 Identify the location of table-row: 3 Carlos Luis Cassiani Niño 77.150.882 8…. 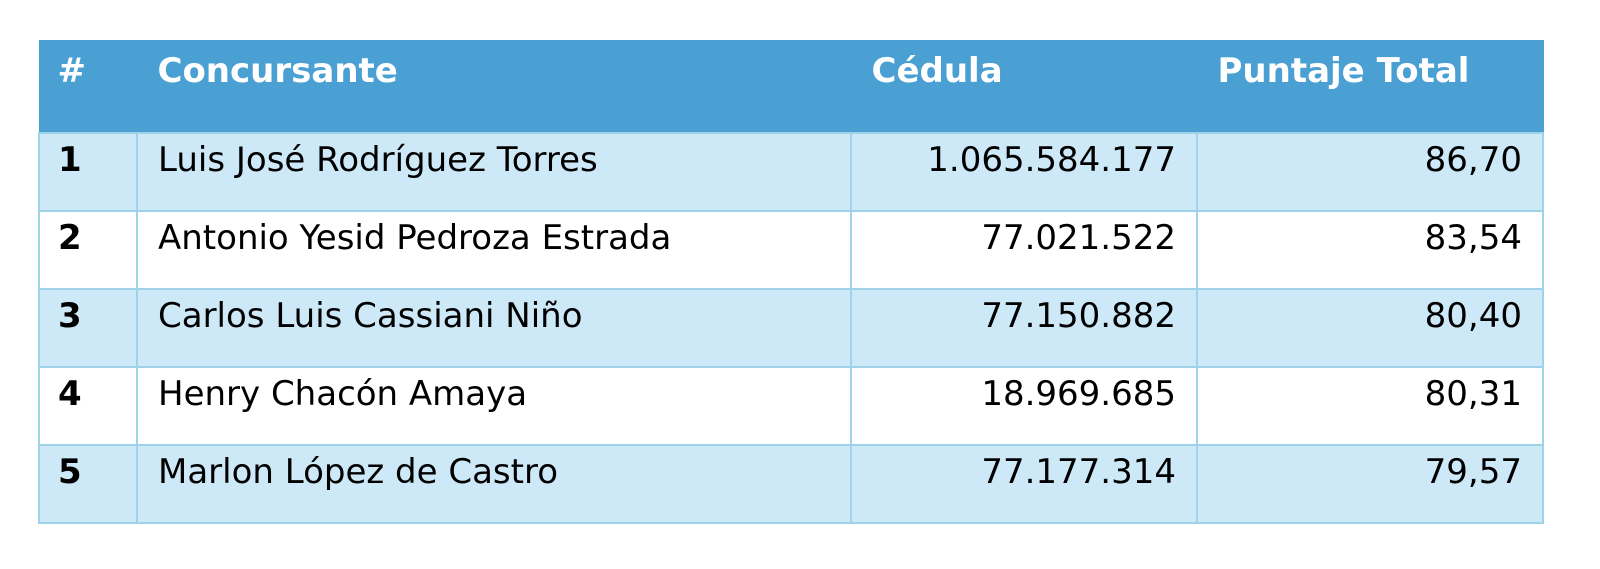
(791, 327).